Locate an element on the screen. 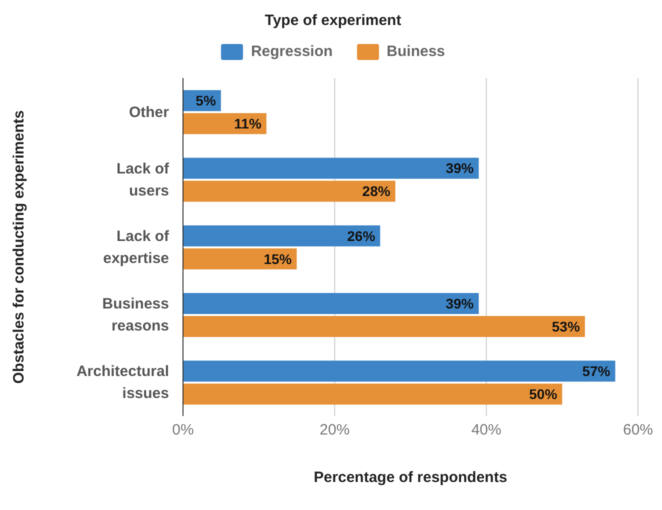 Image resolution: width=662 pixels, height=510 pixels. data-label: 28% is located at coordinates (376, 191).